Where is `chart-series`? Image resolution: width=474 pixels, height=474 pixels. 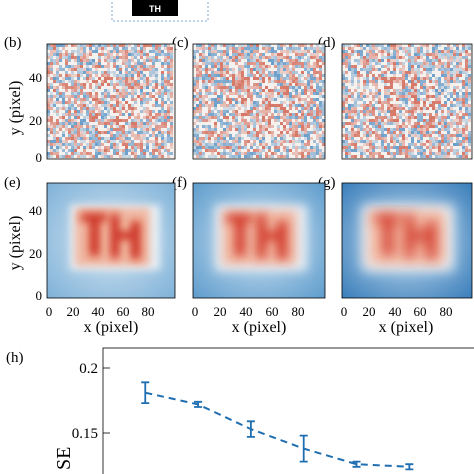
chart-series is located at coordinates (277, 426).